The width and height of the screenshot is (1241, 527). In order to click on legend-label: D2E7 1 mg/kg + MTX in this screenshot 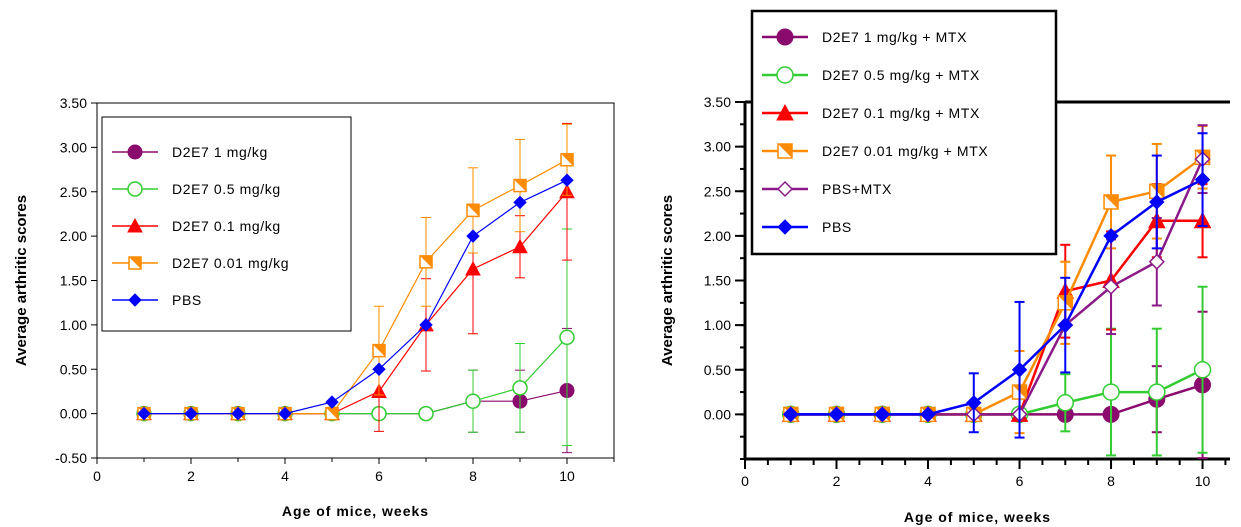, I will do `click(894, 37)`.